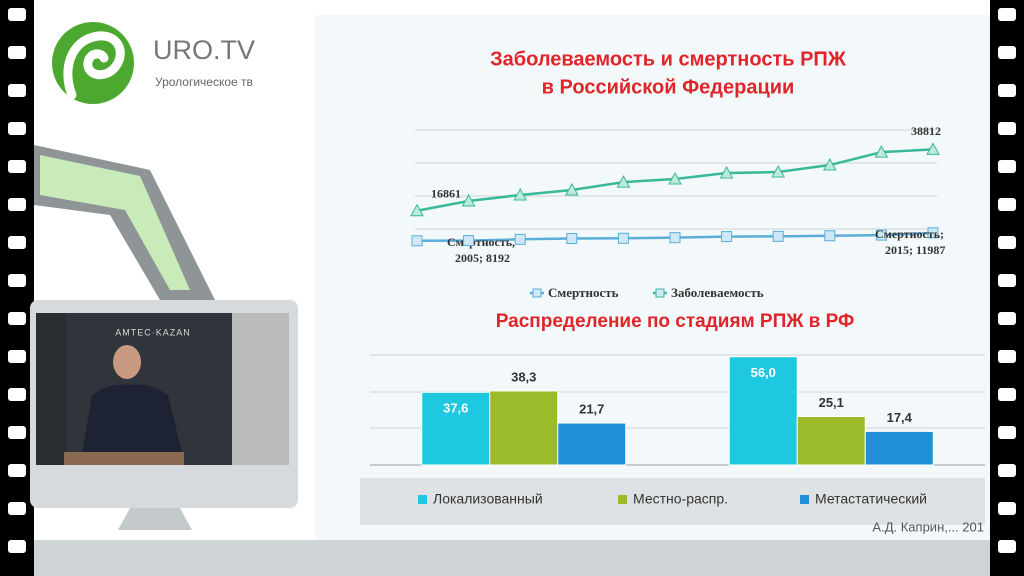 The image size is (1024, 576). I want to click on legend-label: Локализованный, so click(488, 499).